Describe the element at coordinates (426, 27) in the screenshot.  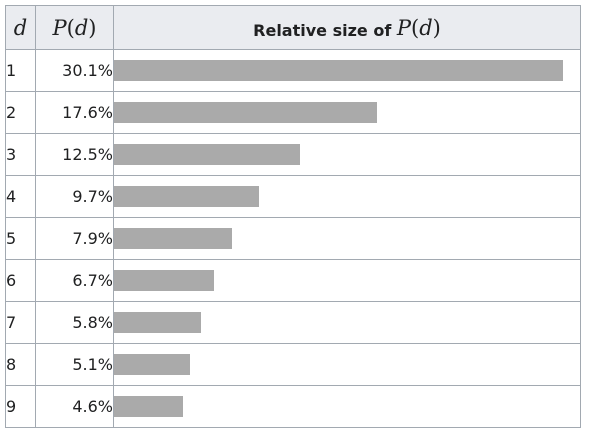
I see `header-relative-var: d` at that location.